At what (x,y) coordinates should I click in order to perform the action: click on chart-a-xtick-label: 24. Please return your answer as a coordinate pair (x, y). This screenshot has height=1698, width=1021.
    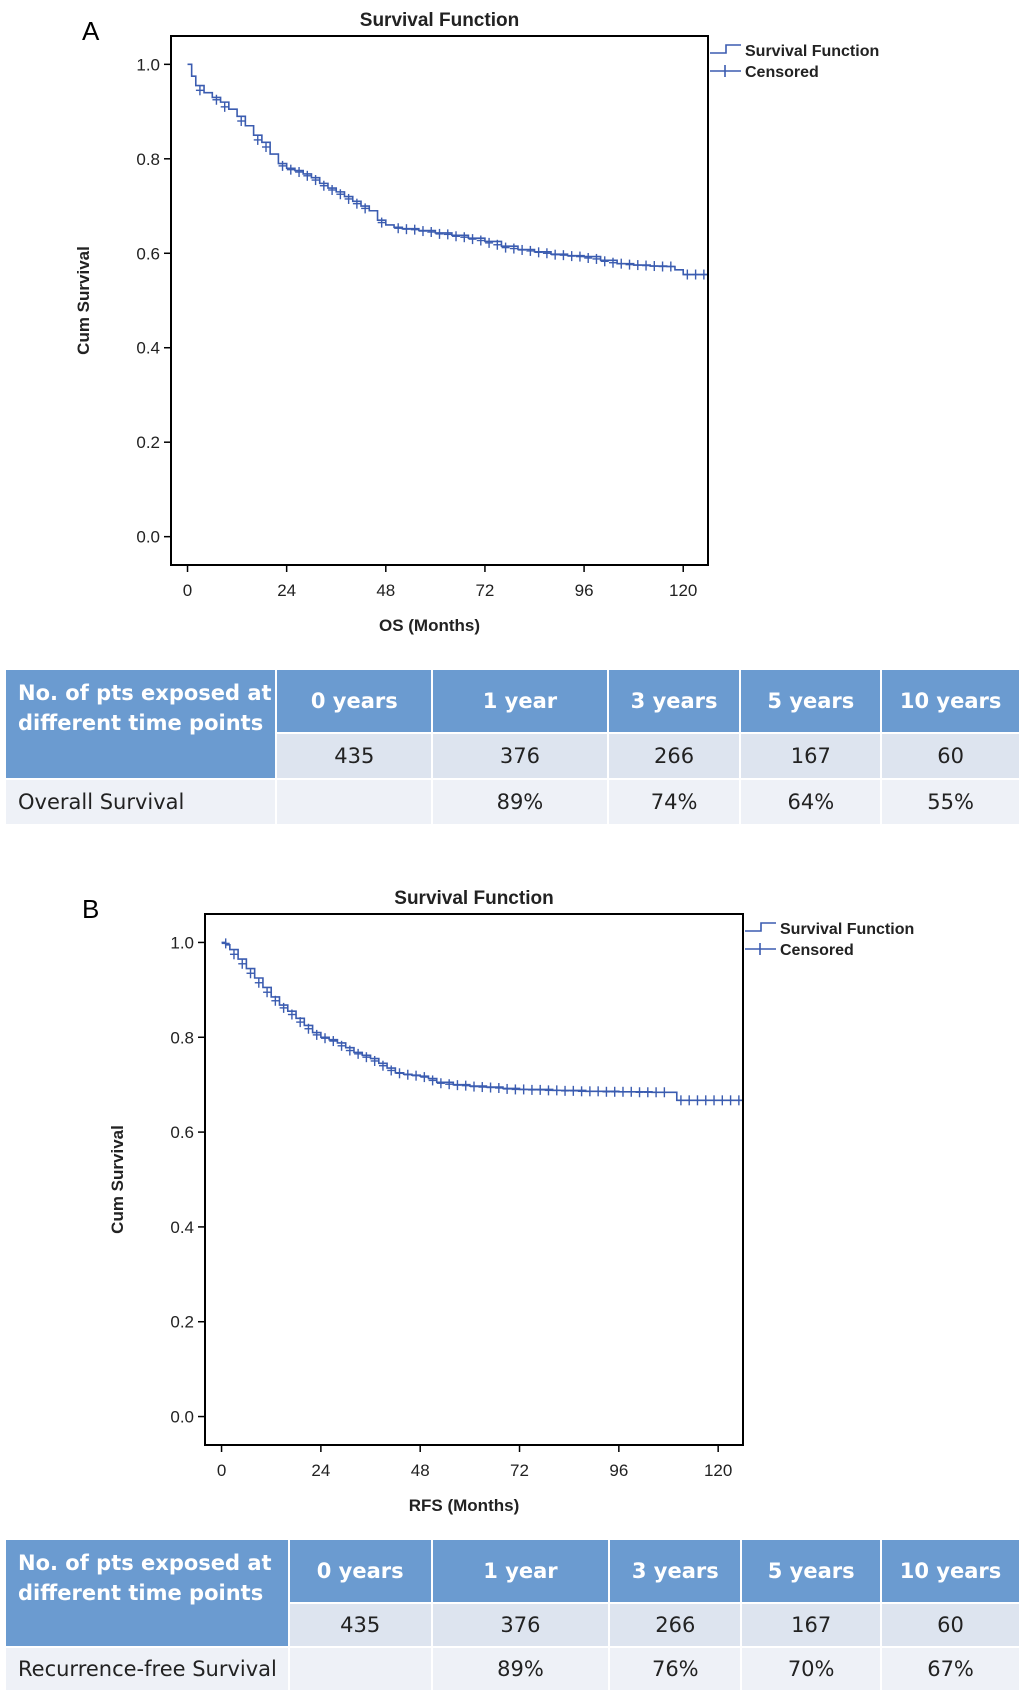
    Looking at the image, I should click on (286, 590).